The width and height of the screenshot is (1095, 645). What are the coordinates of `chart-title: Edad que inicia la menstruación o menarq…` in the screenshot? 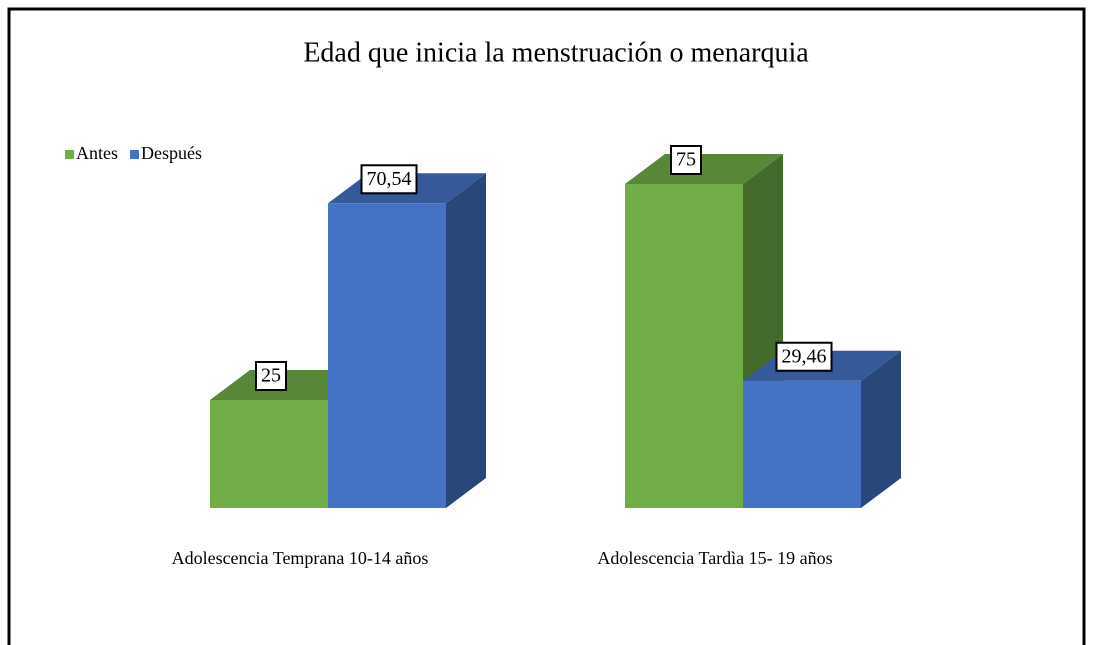 It's located at (556, 52).